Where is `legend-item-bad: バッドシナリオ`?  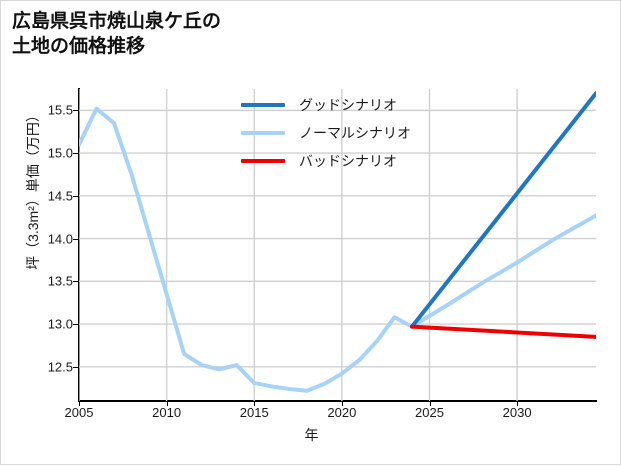
legend-item-bad: バッドシナリオ is located at coordinates (366, 161).